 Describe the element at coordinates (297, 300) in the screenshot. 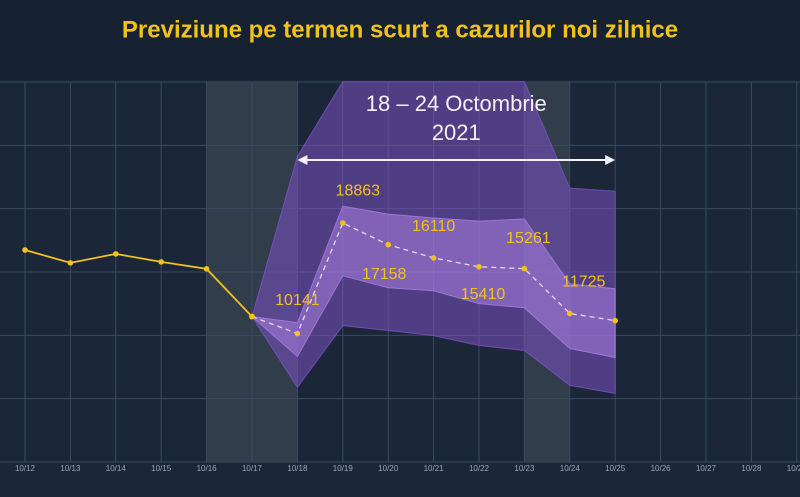

I see `data-label: 10141` at that location.